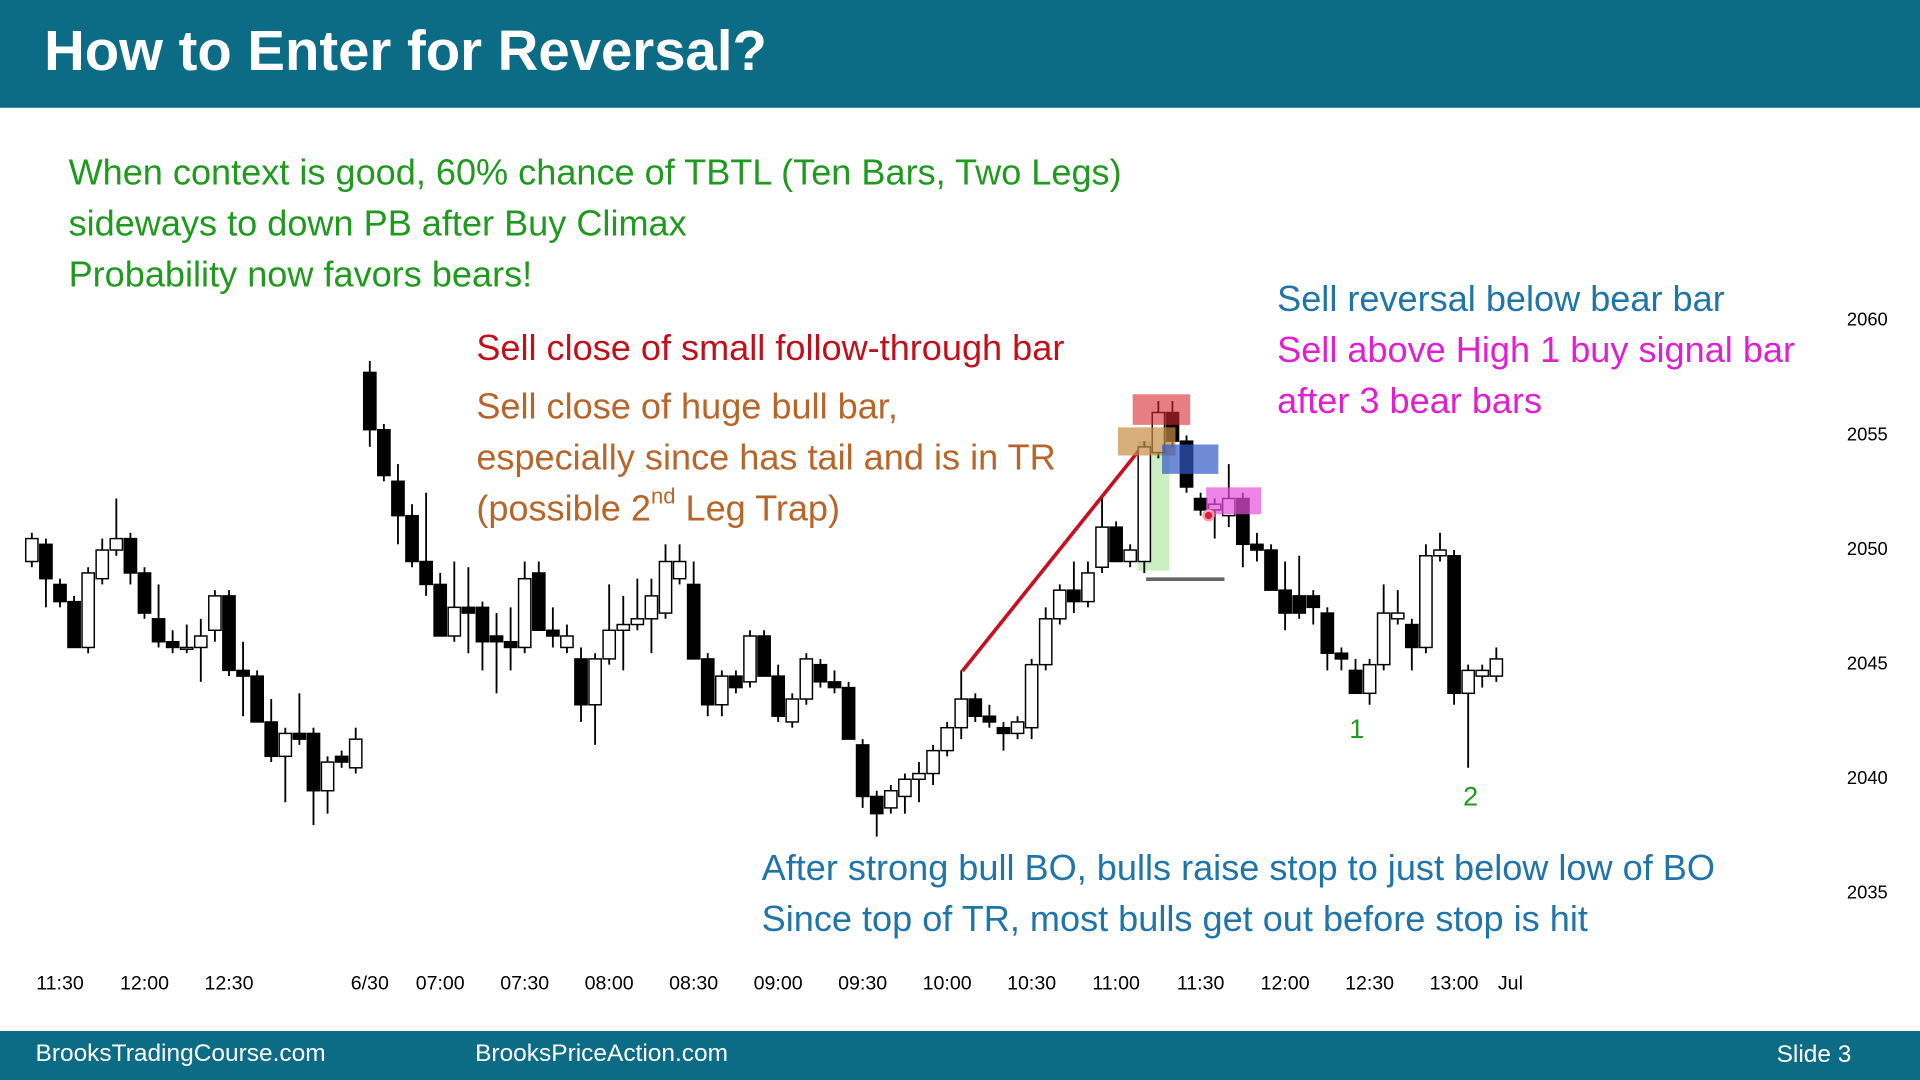  Describe the element at coordinates (770, 347) in the screenshot. I see `annotation: Sell close of small follow-through bar` at that location.